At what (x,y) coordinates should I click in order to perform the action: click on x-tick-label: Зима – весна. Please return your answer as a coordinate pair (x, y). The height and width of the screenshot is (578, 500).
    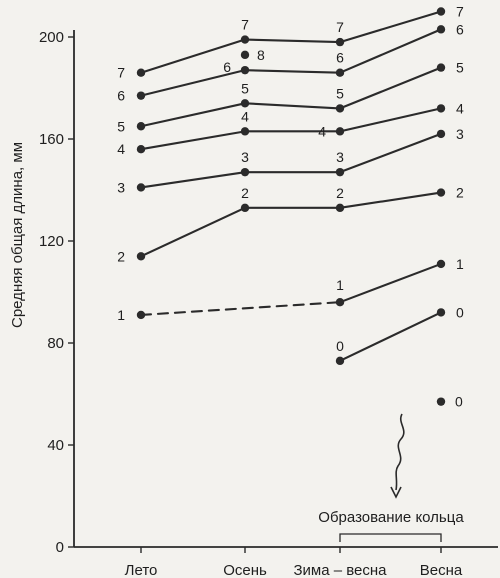
    Looking at the image, I should click on (340, 570).